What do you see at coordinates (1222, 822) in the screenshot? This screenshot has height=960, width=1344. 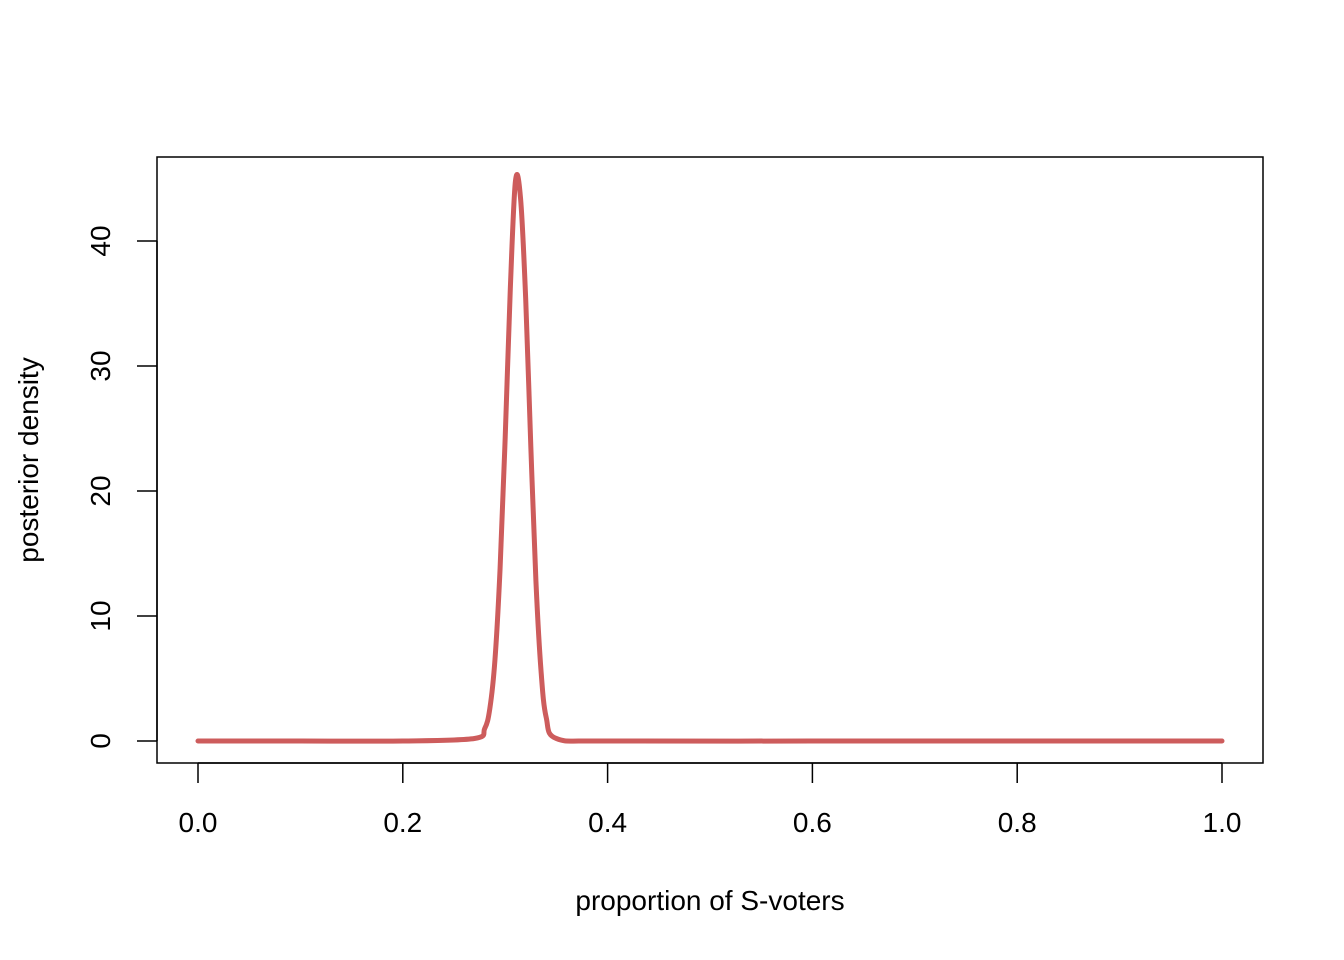 I see `x-tick-label: 1.0` at bounding box center [1222, 822].